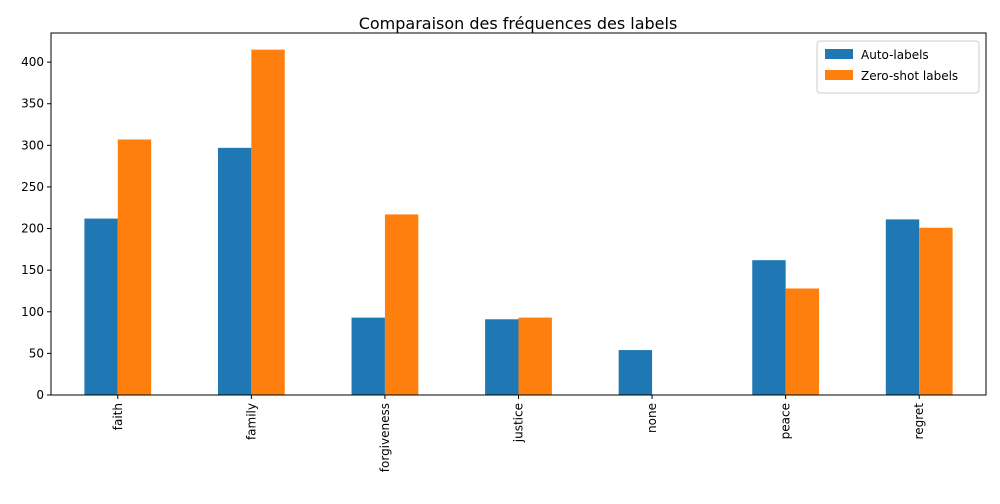 Image resolution: width=1000 pixels, height=504 pixels. I want to click on chart-title: Comparaison des fréquences des labels, so click(518, 23).